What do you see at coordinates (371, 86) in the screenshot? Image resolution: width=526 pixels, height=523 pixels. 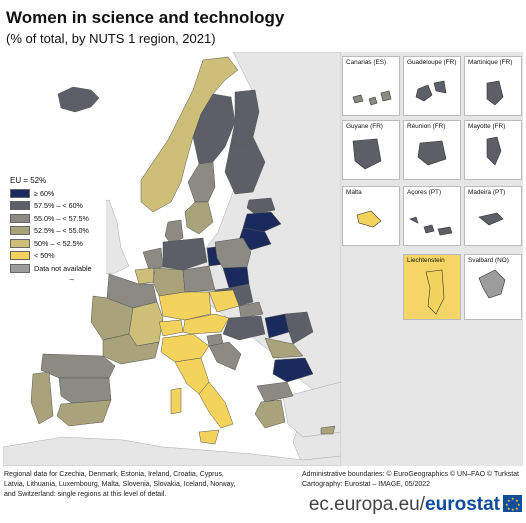 I see `inset-canarias-es: Canarias (ES)` at bounding box center [371, 86].